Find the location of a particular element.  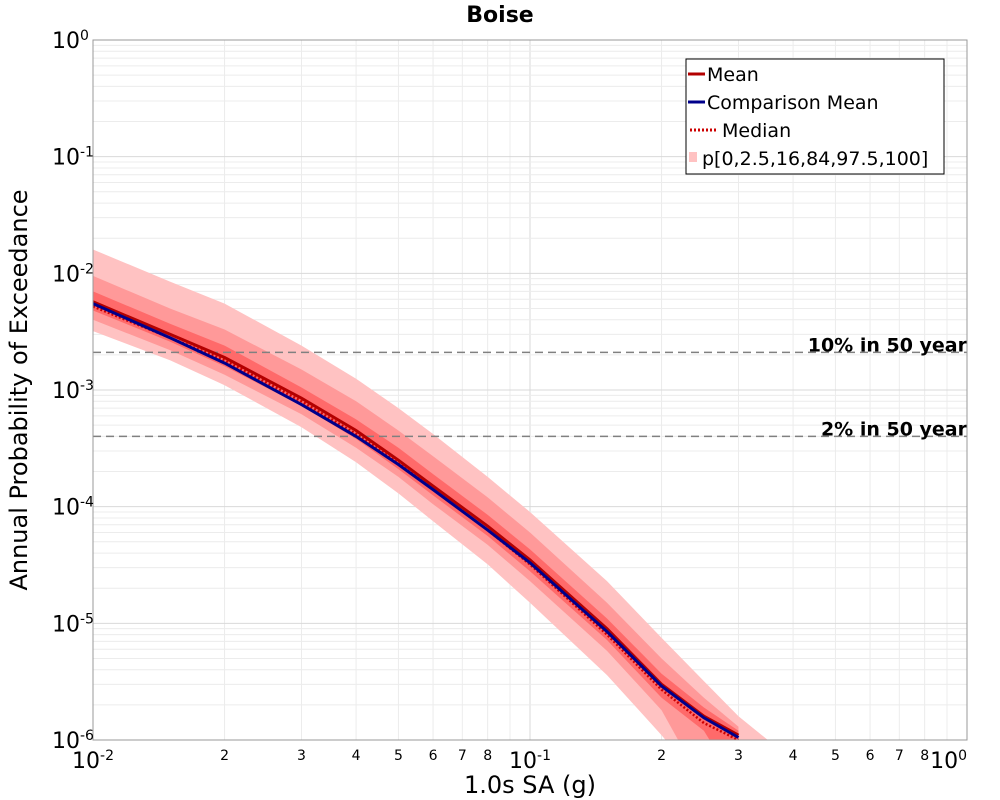

legend-label-comparison-mean: Comparison Mean is located at coordinates (793, 103).